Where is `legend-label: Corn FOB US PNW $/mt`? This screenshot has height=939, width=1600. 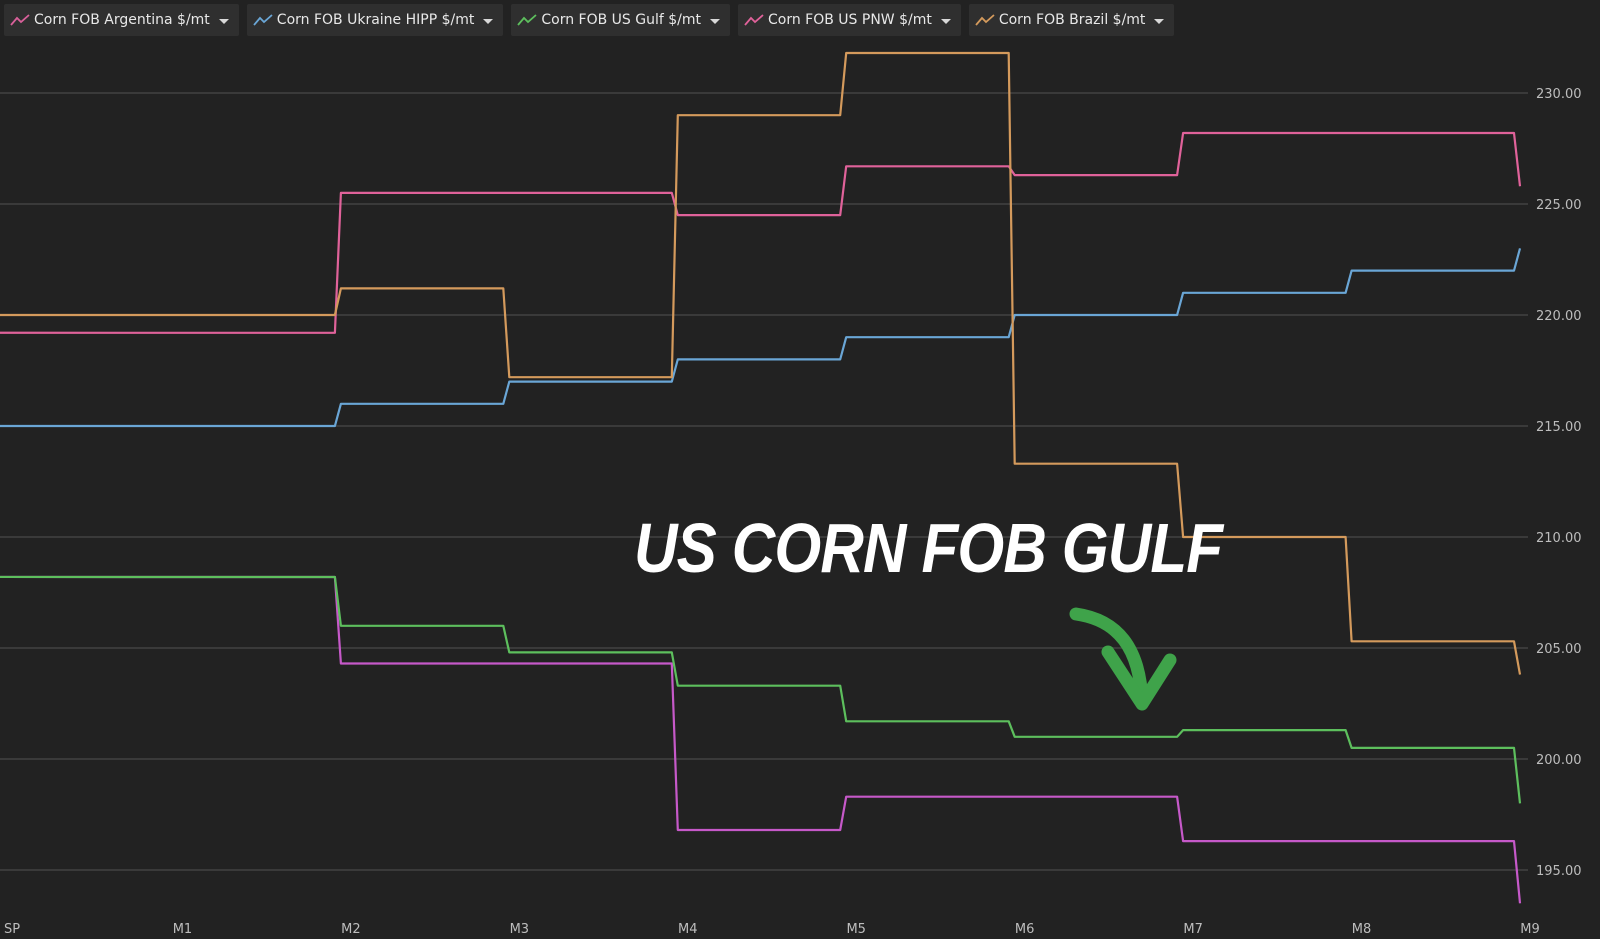
legend-label: Corn FOB US PNW $/mt is located at coordinates (850, 20).